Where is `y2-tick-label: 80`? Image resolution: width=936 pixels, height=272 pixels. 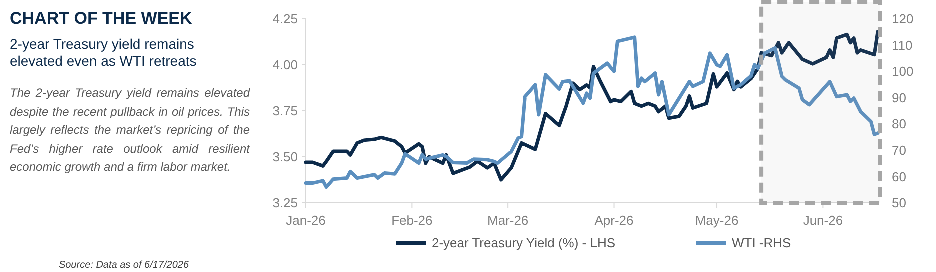
y2-tick-label: 80 is located at coordinates (899, 124).